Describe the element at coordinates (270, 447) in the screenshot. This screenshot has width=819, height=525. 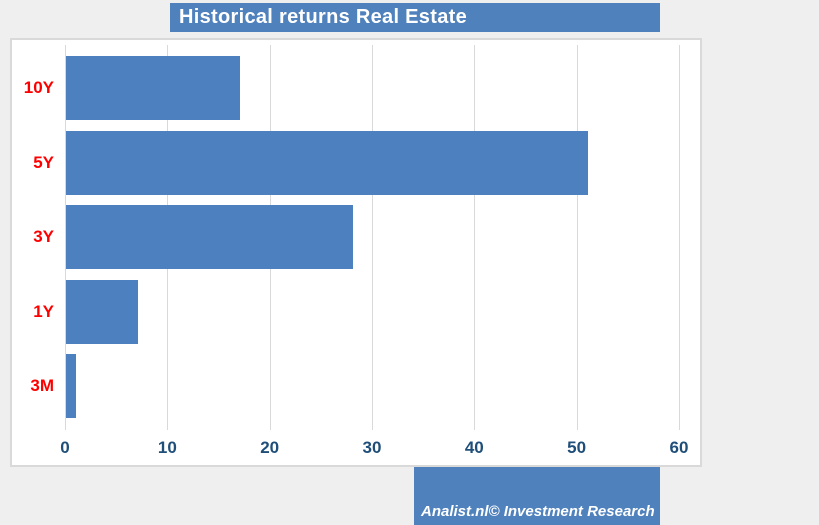
I see `x-tick-label-20: 20` at that location.